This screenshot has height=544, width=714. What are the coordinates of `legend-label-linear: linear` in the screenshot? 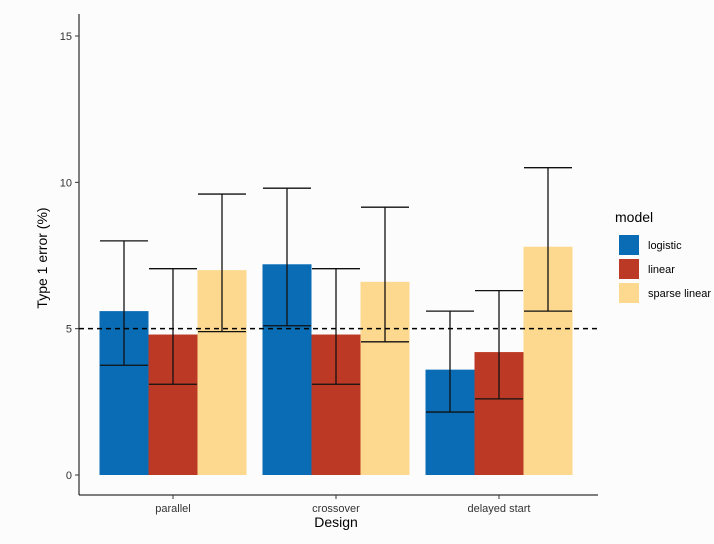 It's located at (661, 270).